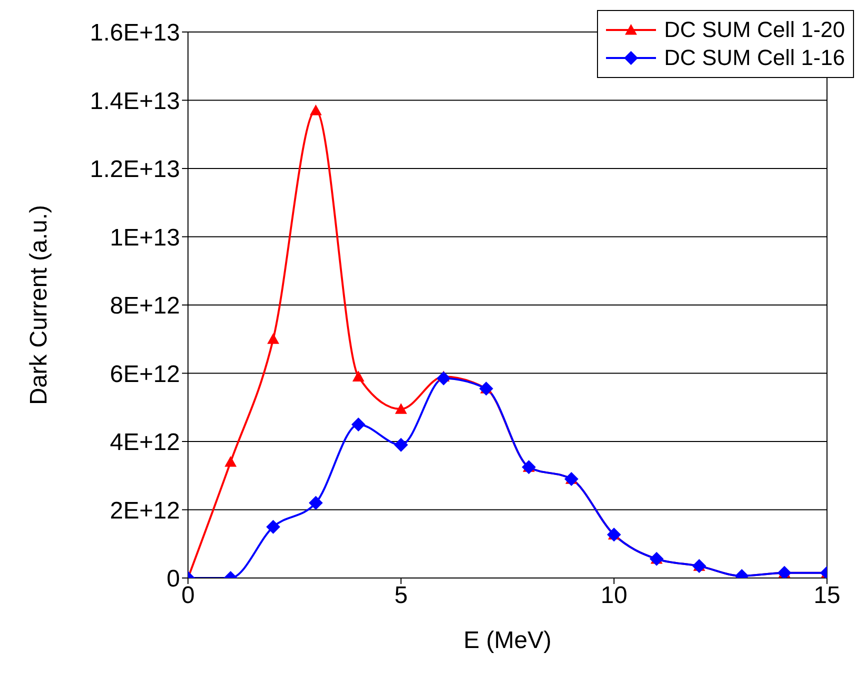  I want to click on y-tick-label: 6E+12, so click(145, 374).